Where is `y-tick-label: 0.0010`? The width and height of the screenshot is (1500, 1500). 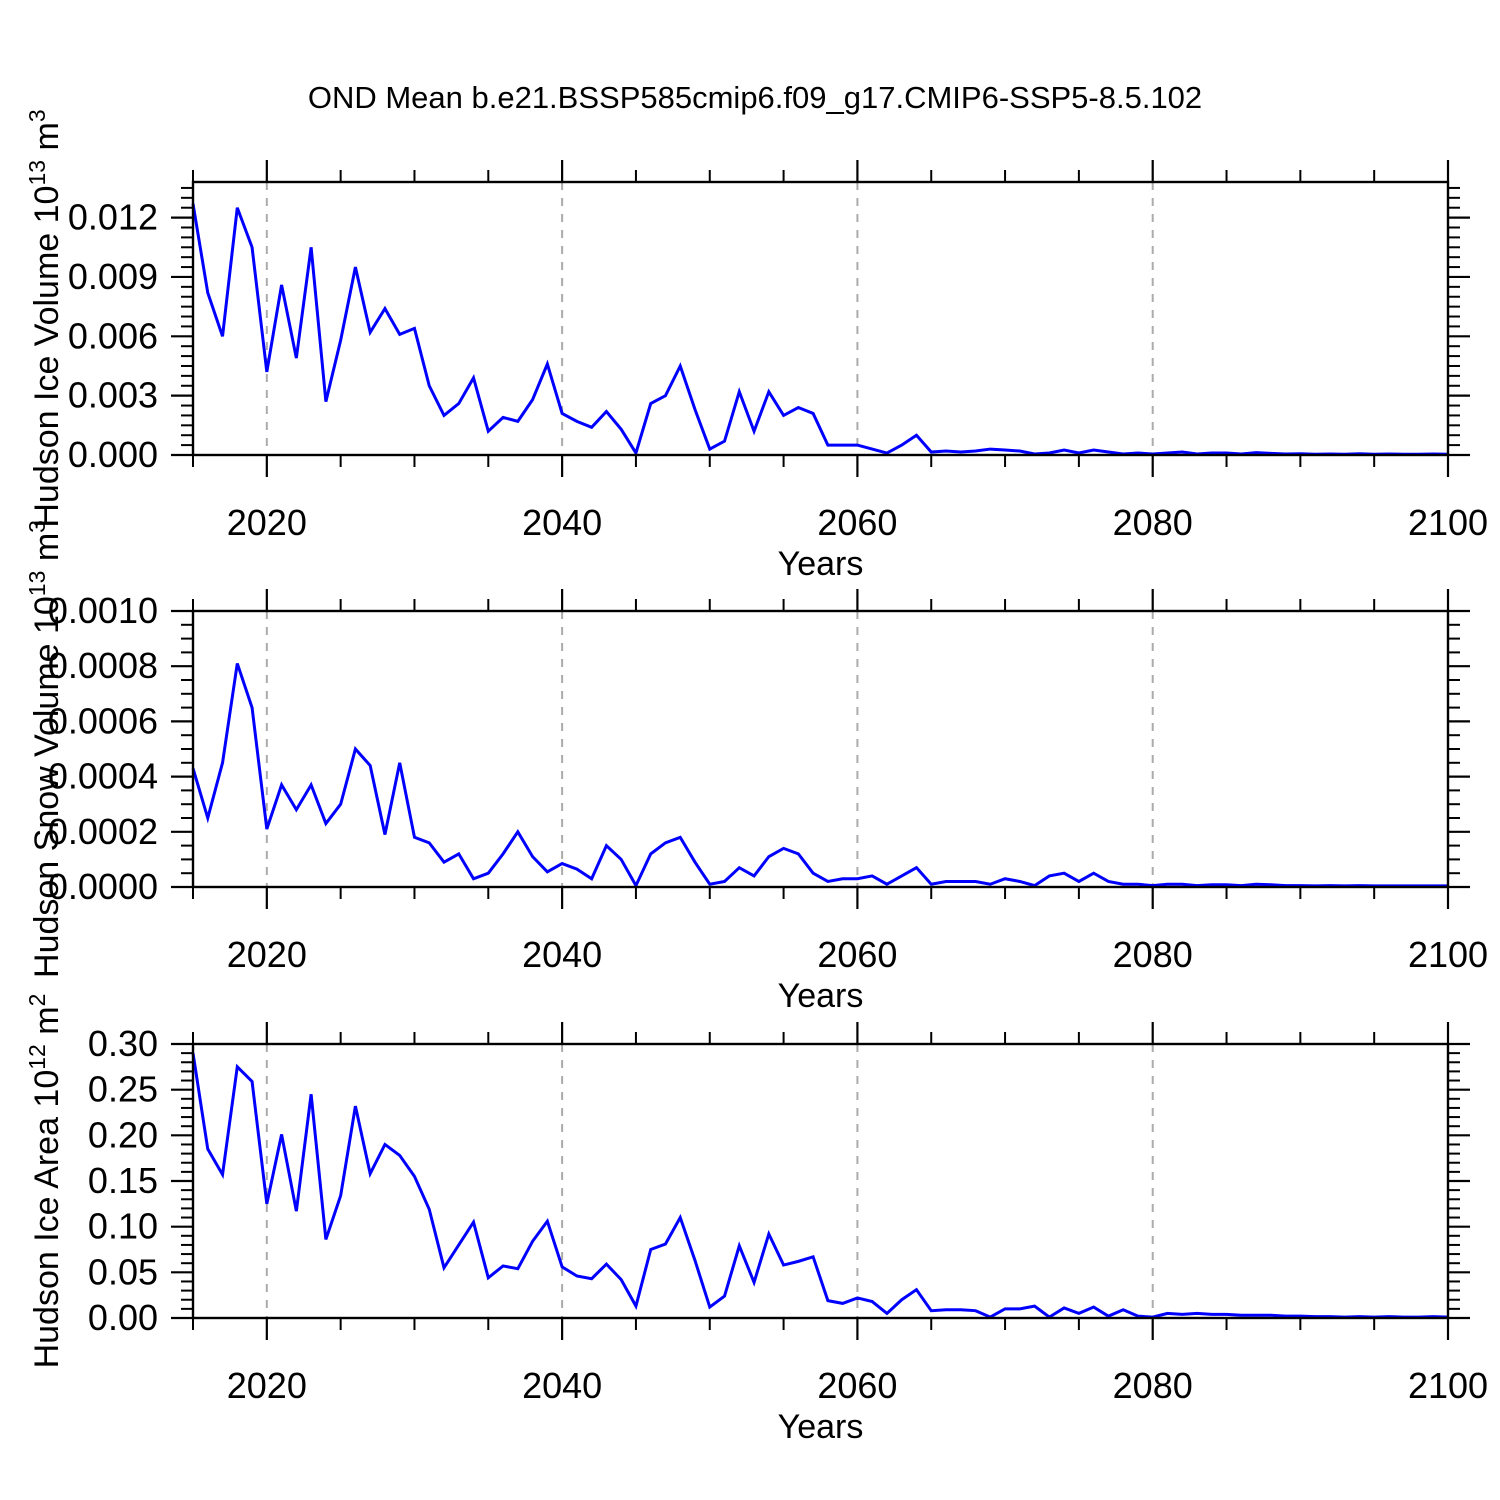
y-tick-label: 0.0010 is located at coordinates (103, 610).